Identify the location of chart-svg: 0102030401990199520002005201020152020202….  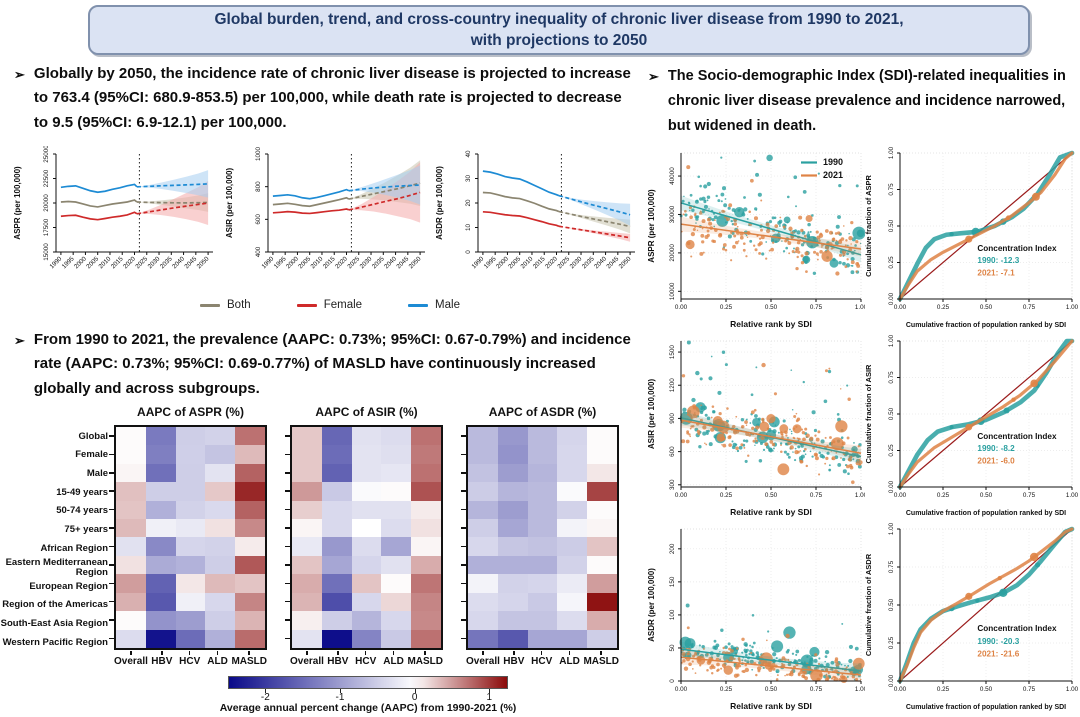
(535, 210).